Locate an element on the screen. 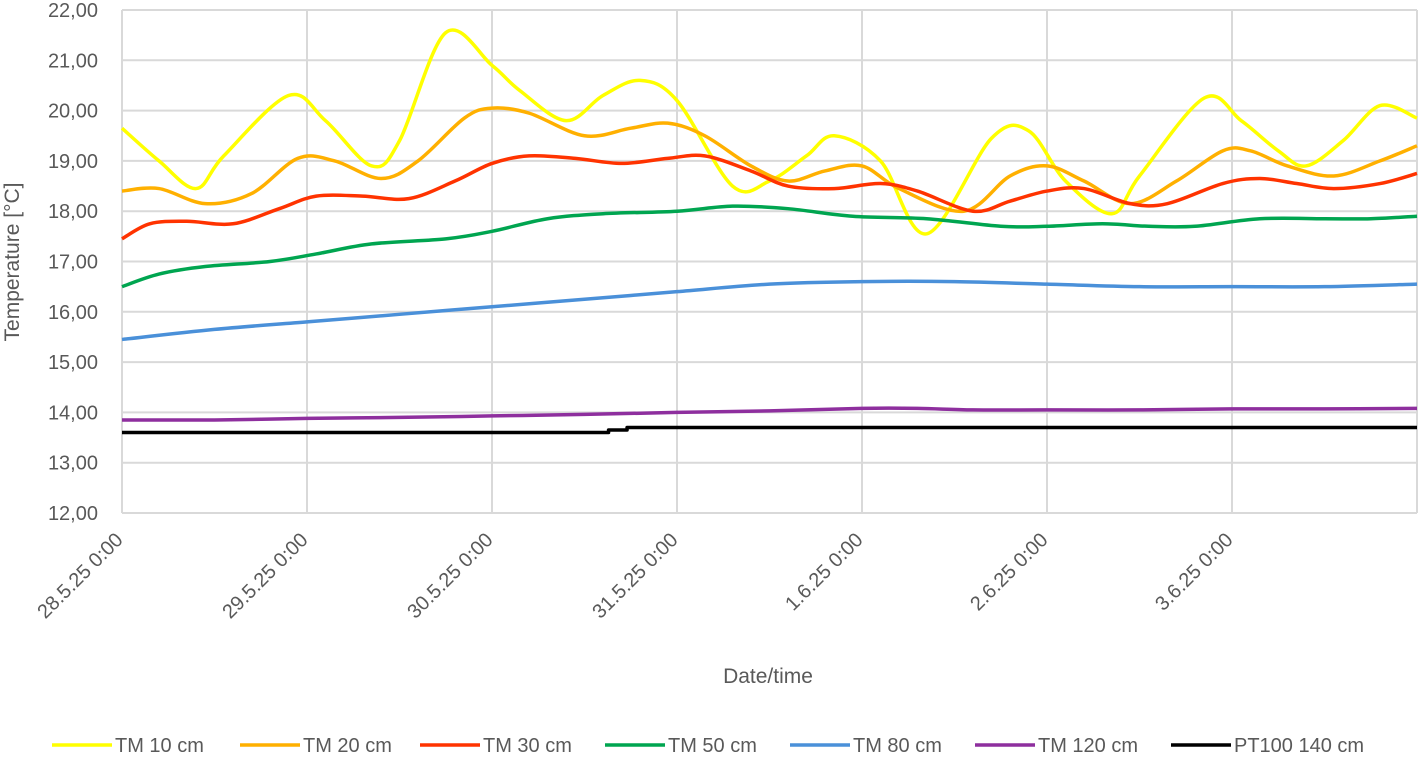 This screenshot has width=1421, height=762. x-axis-title: Date/time is located at coordinates (768, 676).